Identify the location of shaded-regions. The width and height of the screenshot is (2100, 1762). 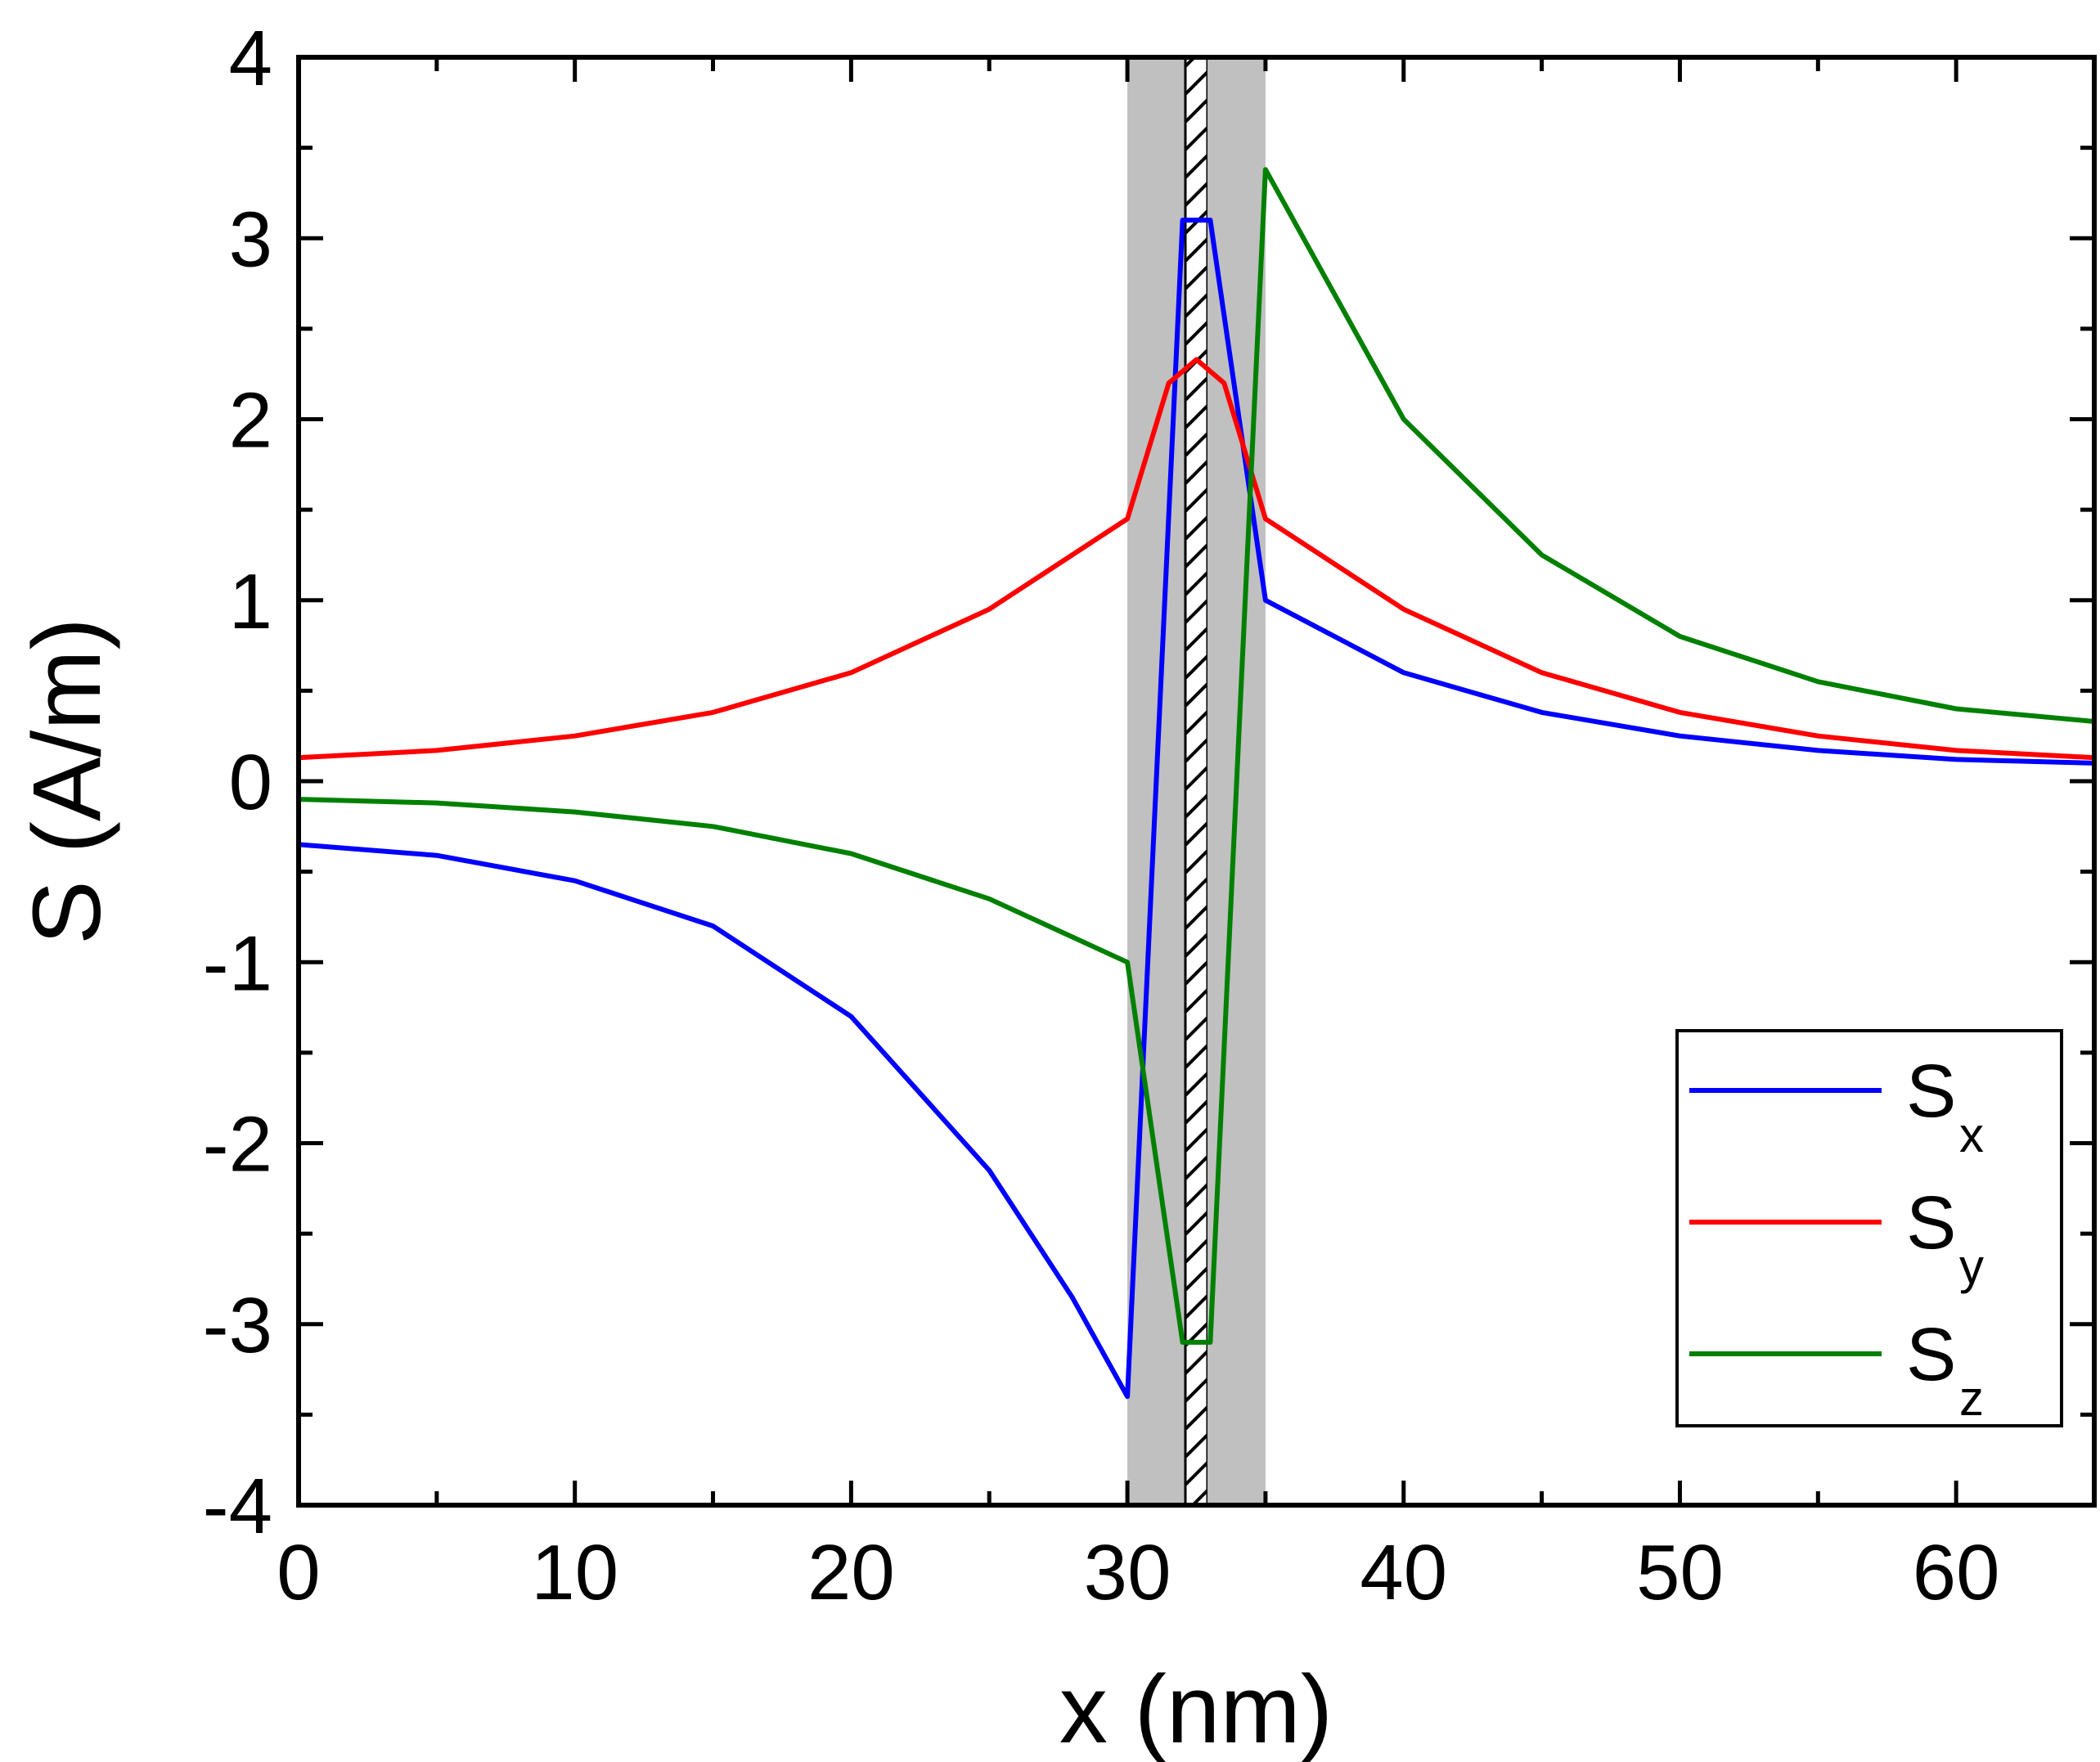
(1196, 782).